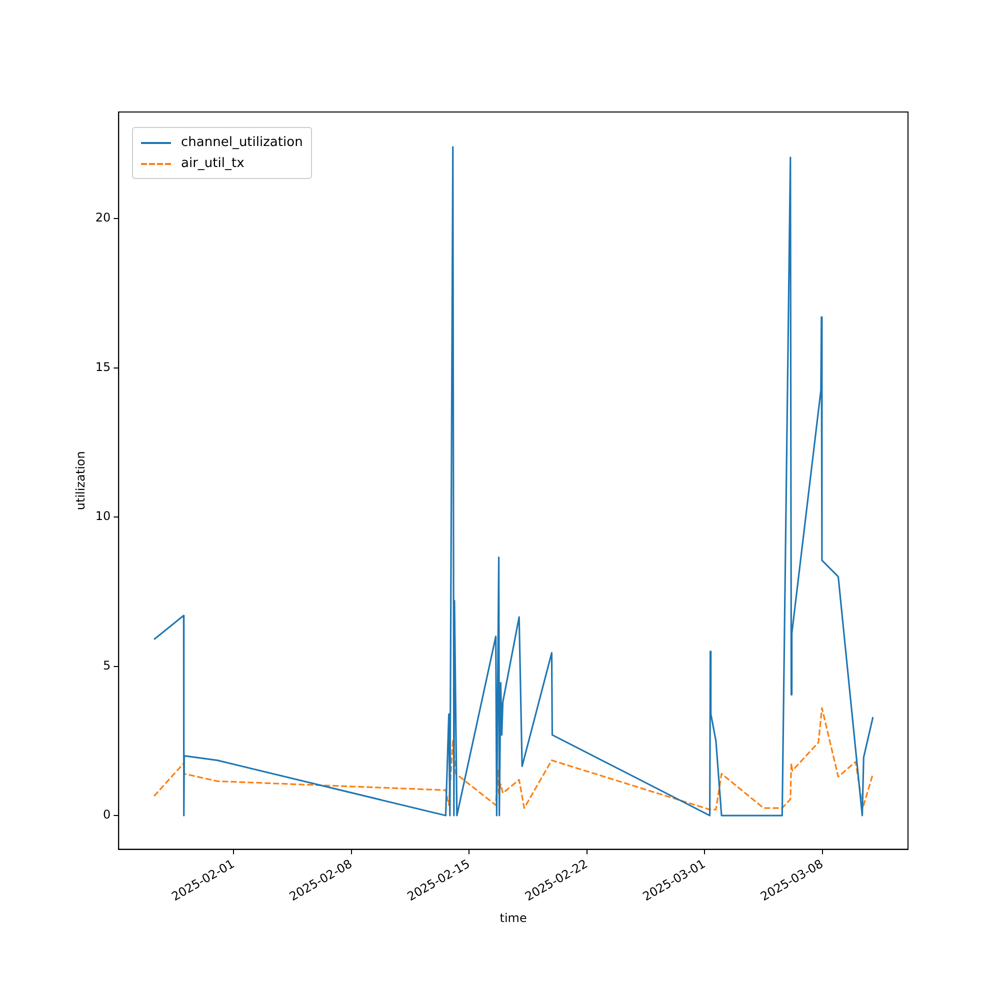  Describe the element at coordinates (107, 815) in the screenshot. I see `y-tick-label: 0` at that location.